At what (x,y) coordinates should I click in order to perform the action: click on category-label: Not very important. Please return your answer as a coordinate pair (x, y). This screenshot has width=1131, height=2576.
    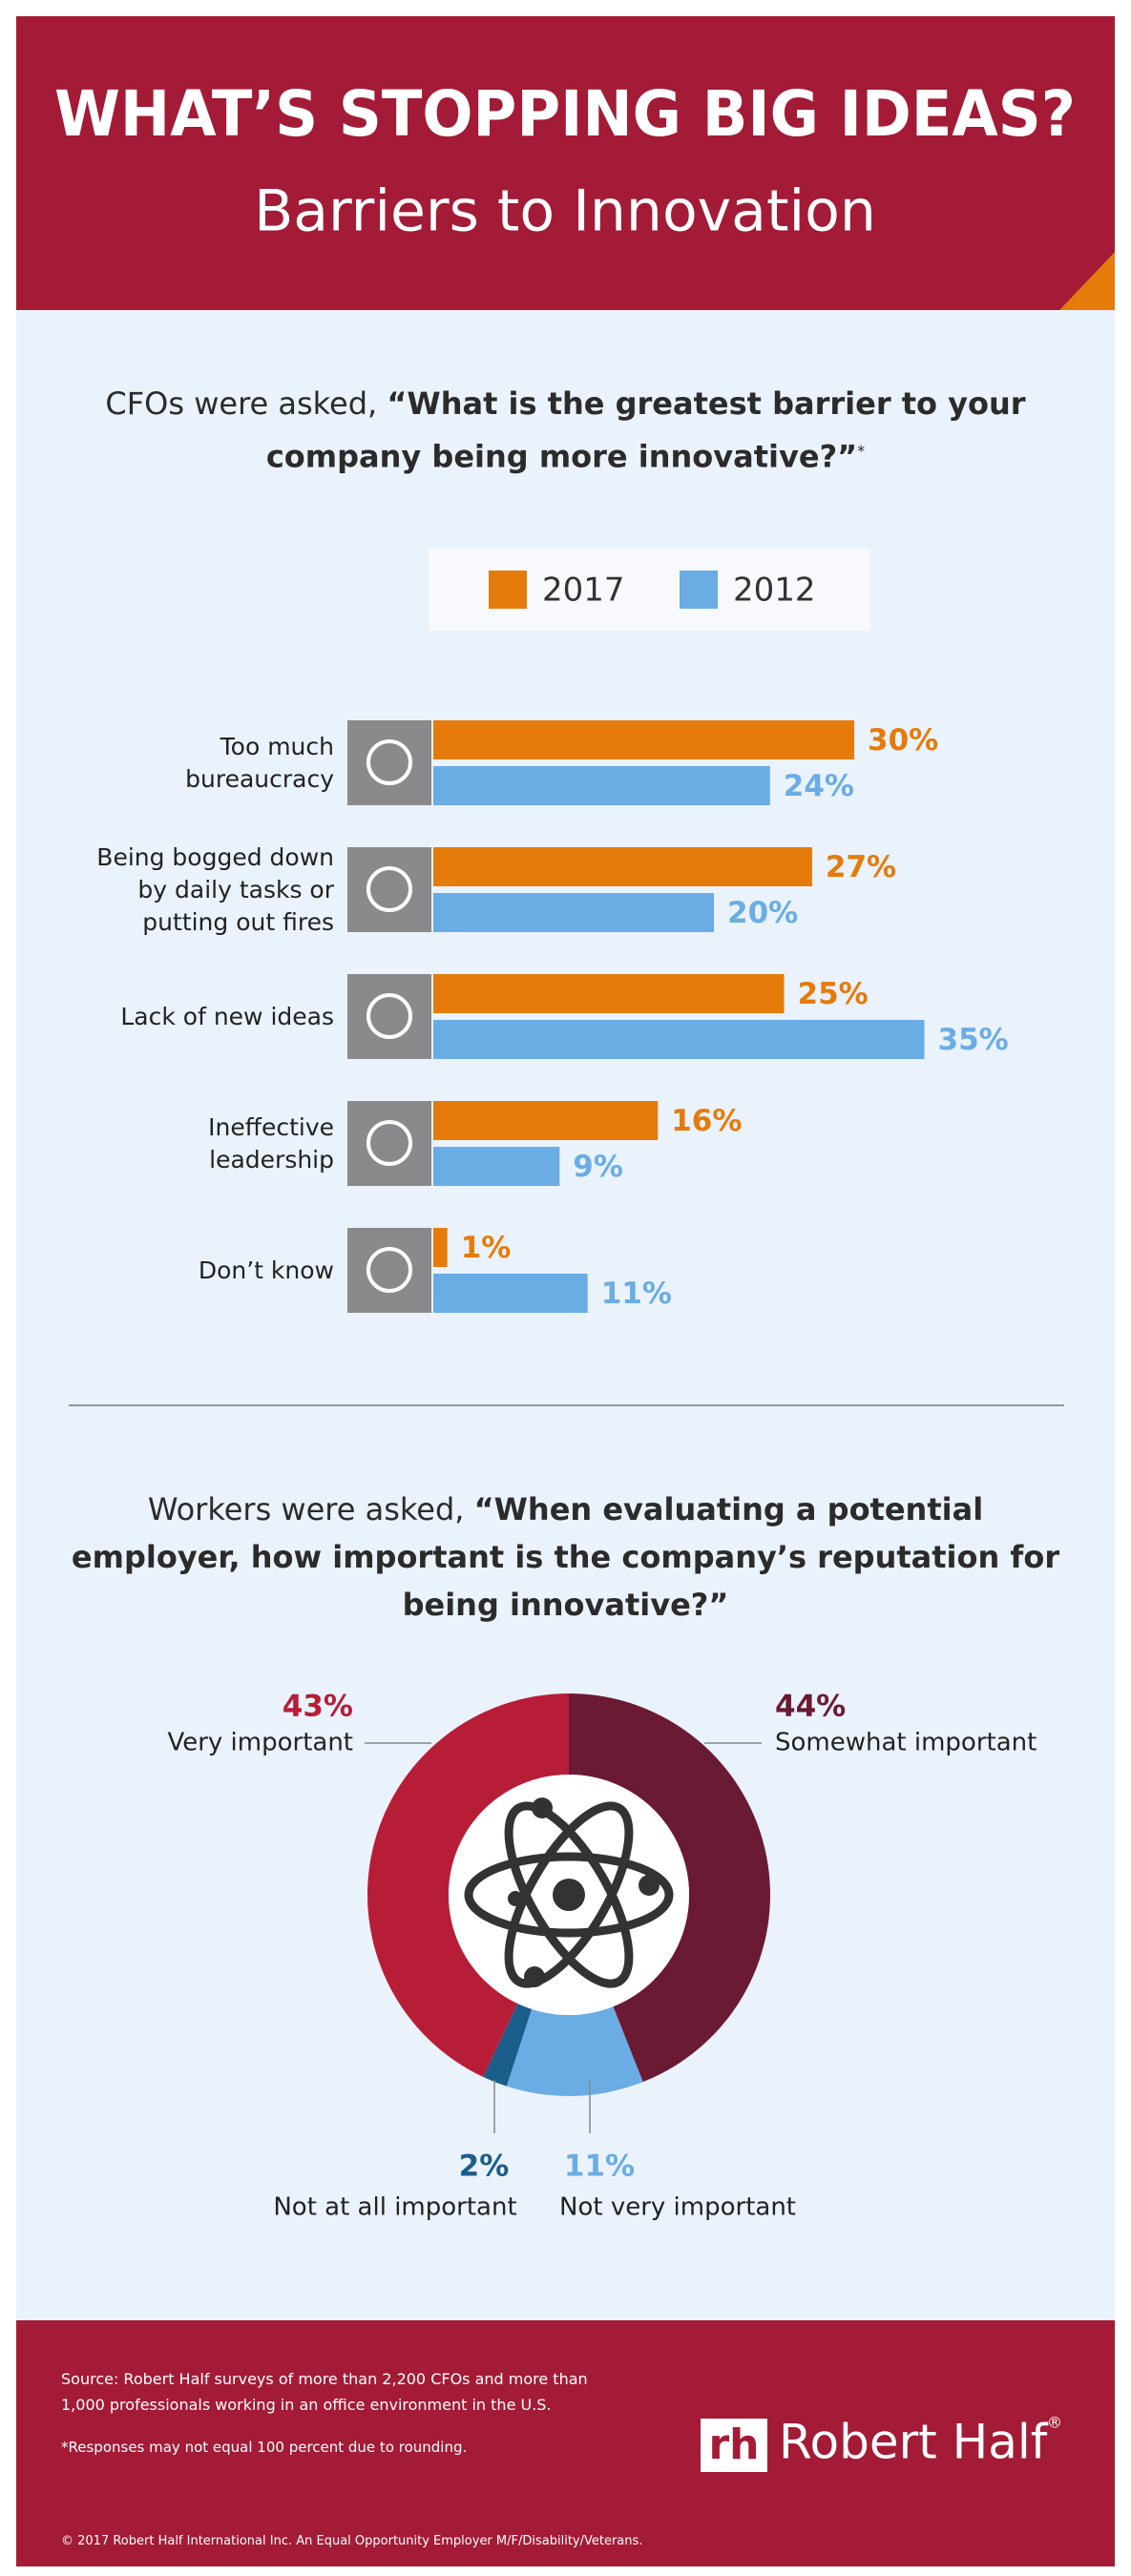
    Looking at the image, I should click on (677, 2207).